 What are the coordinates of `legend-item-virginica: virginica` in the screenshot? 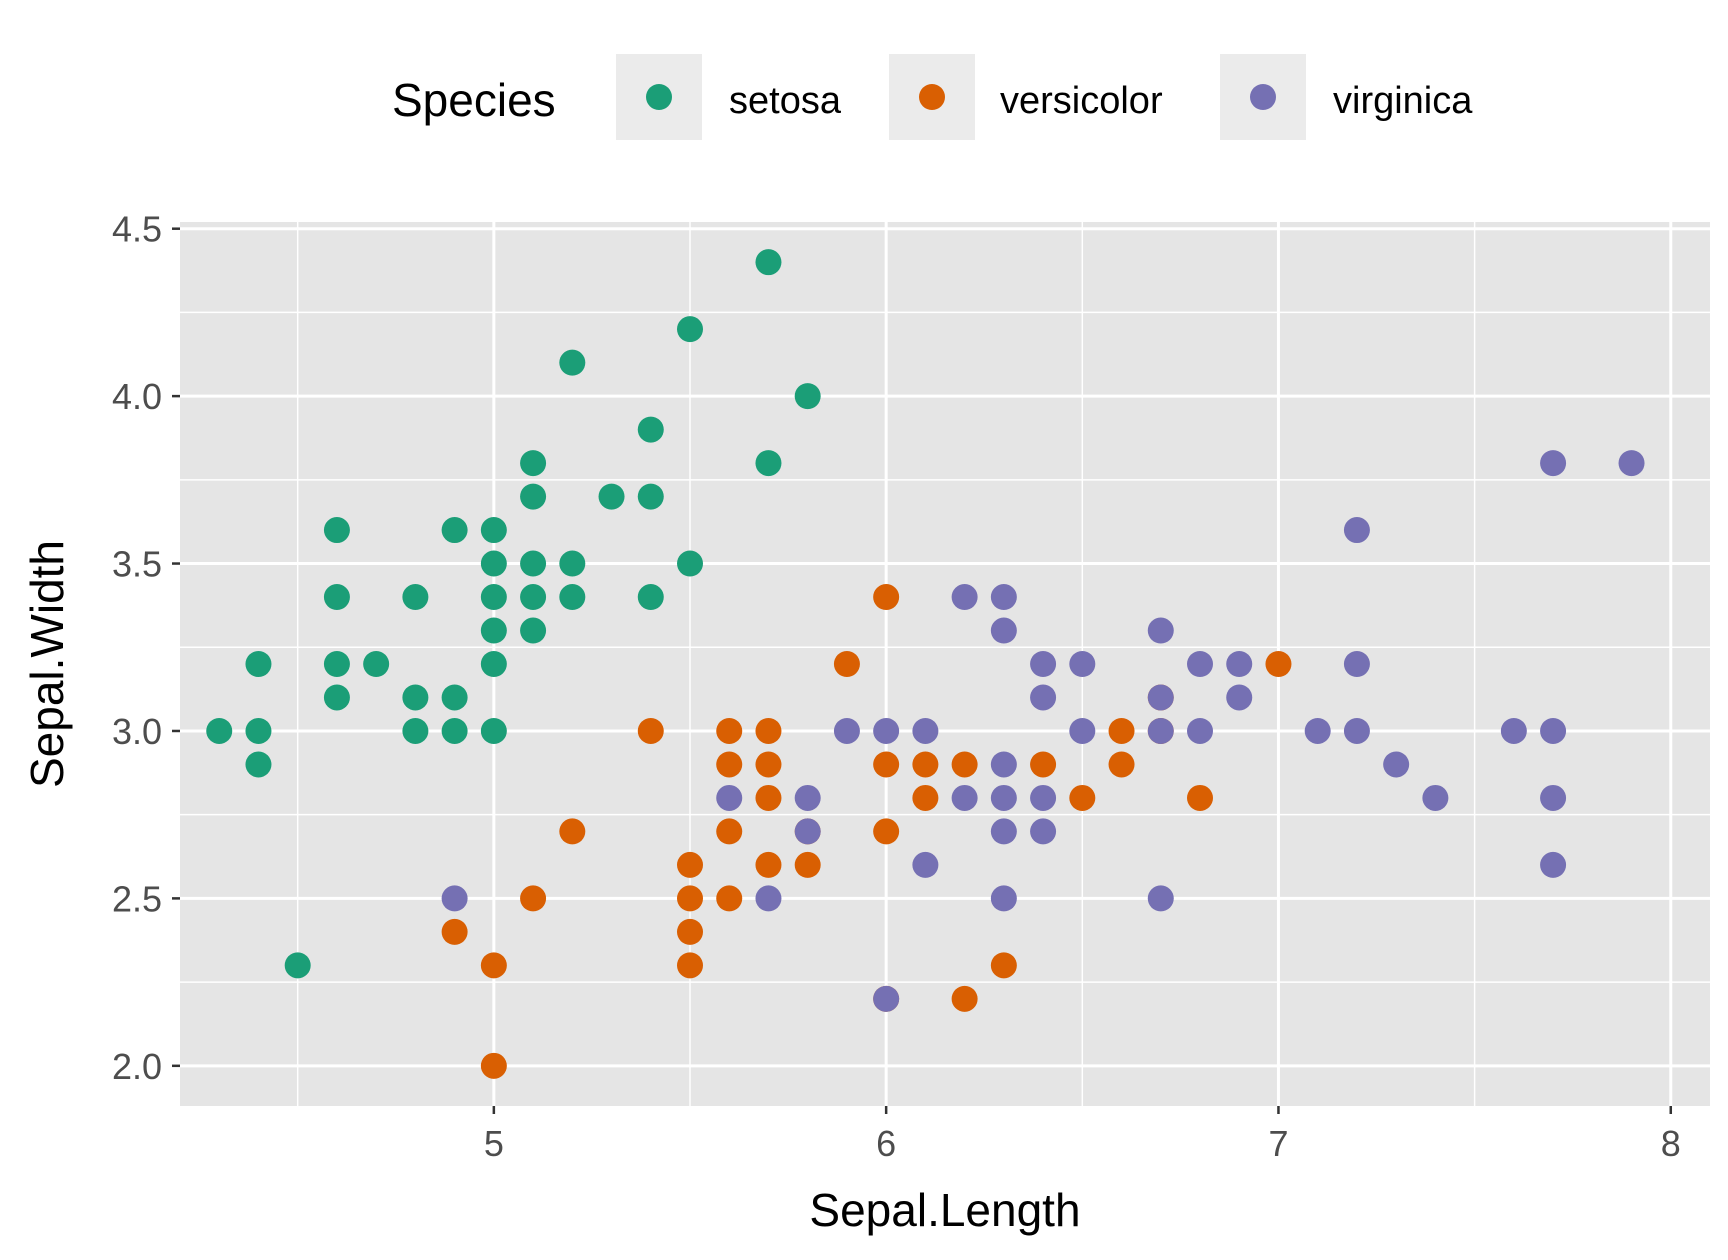 It's located at (1346, 97).